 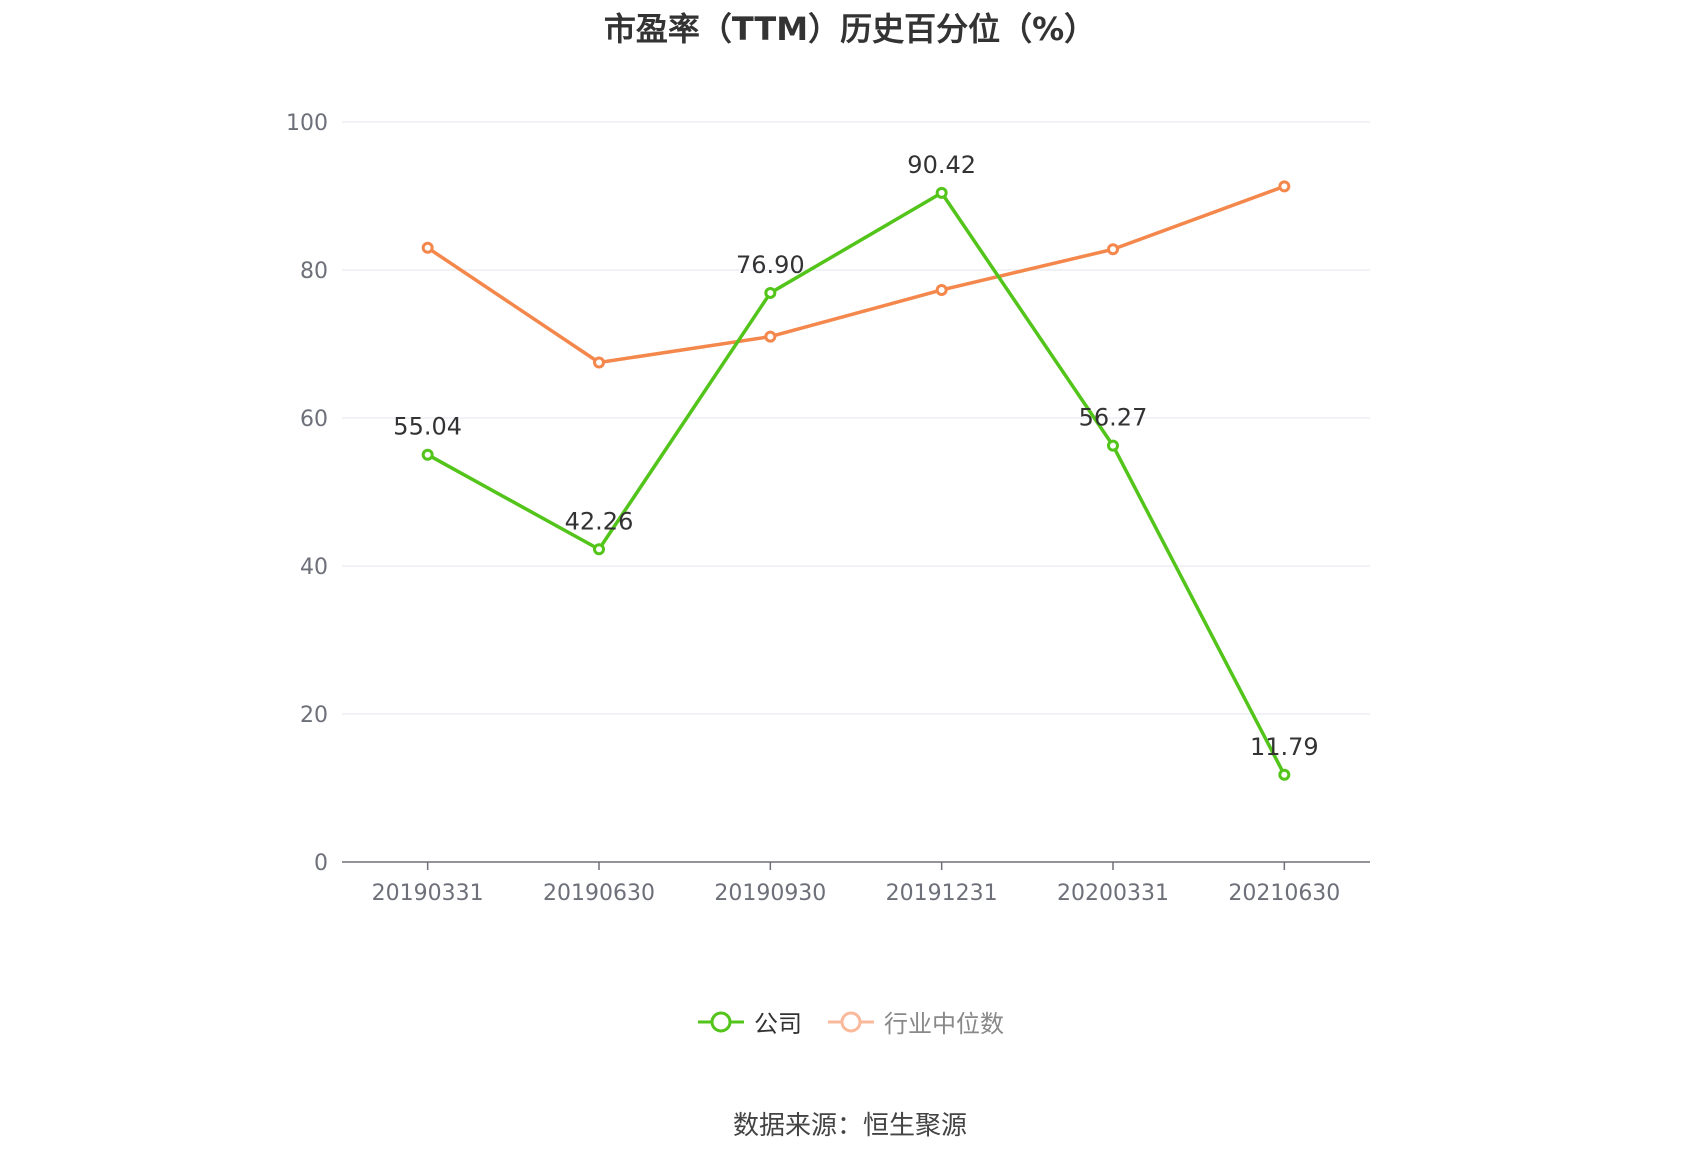 What do you see at coordinates (941, 165) in the screenshot?
I see `data-label: 90.42` at bounding box center [941, 165].